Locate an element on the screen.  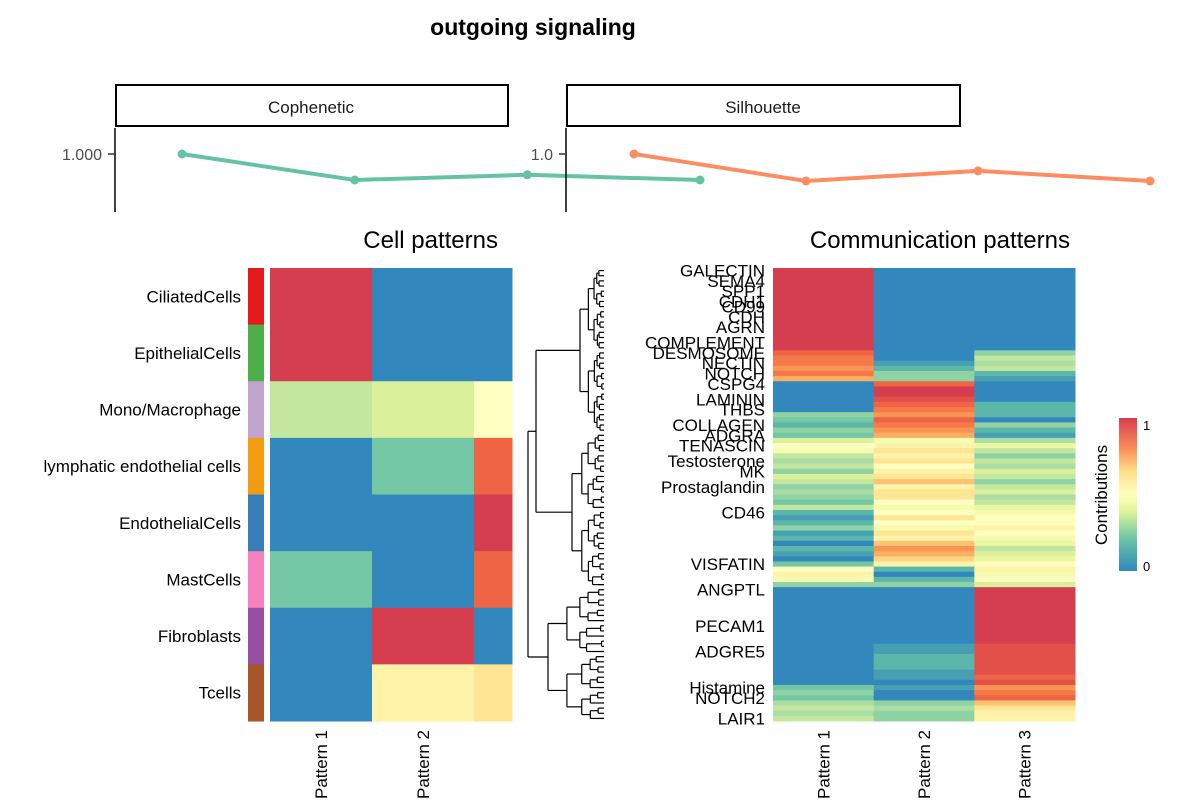
row-label: Mono/Macrophage is located at coordinates (170, 410).